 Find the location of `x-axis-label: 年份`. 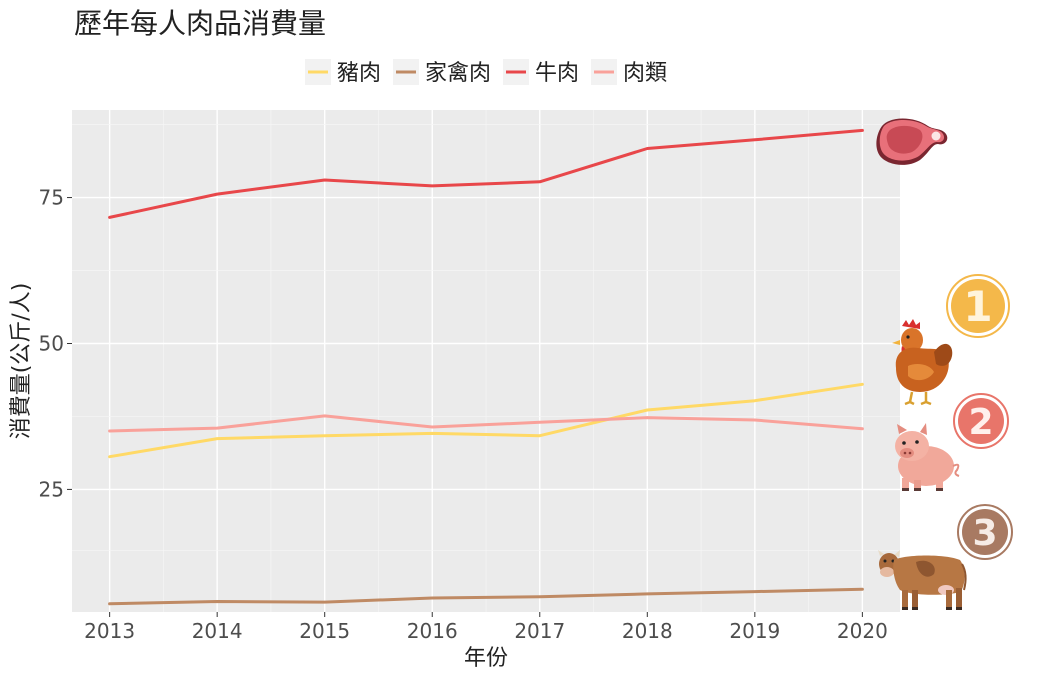

x-axis-label: 年份 is located at coordinates (486, 658).